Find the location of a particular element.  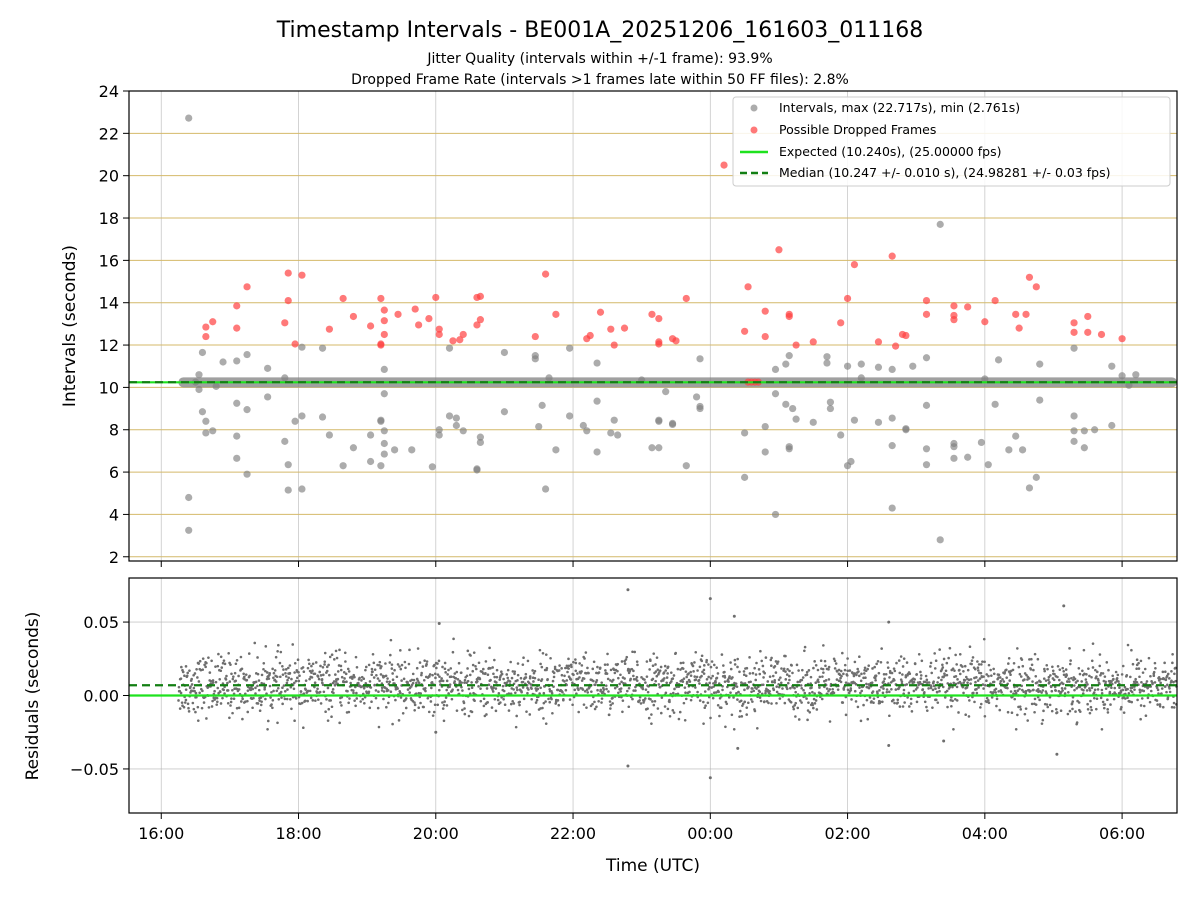

top-ytick-label: 8 is located at coordinates (114, 430).